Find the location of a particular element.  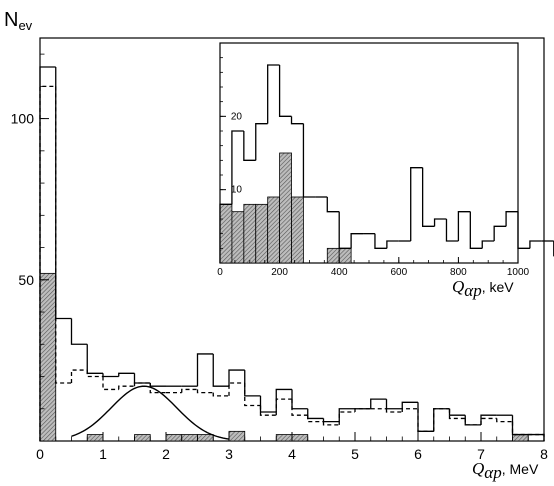

main-x-tick-label: 5 is located at coordinates (355, 454).